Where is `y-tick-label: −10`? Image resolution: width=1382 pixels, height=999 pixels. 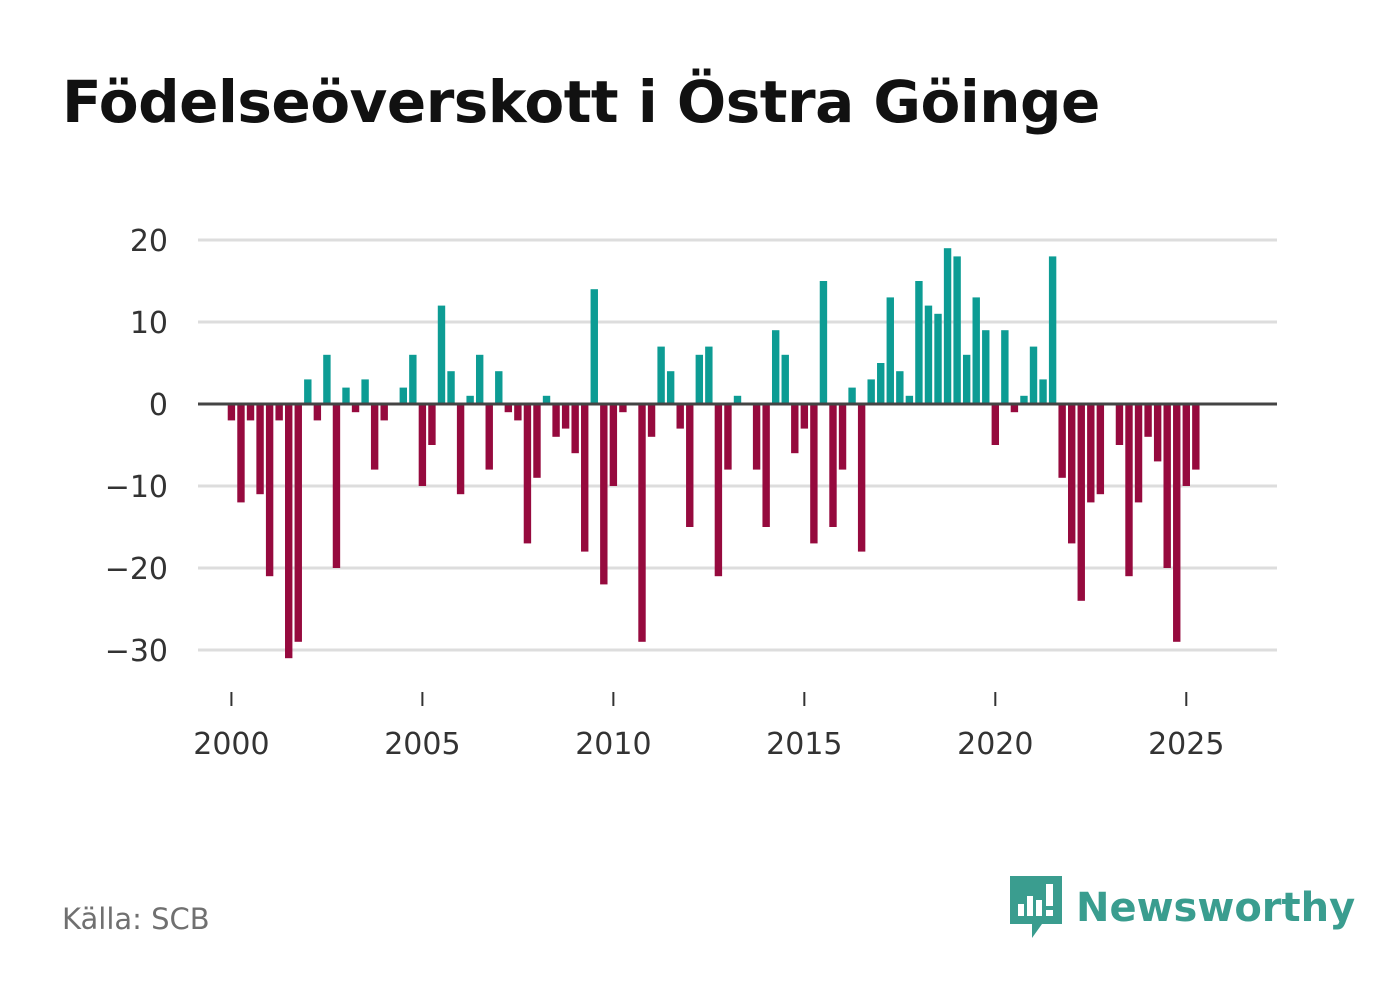 y-tick-label: −10 is located at coordinates (136, 487).